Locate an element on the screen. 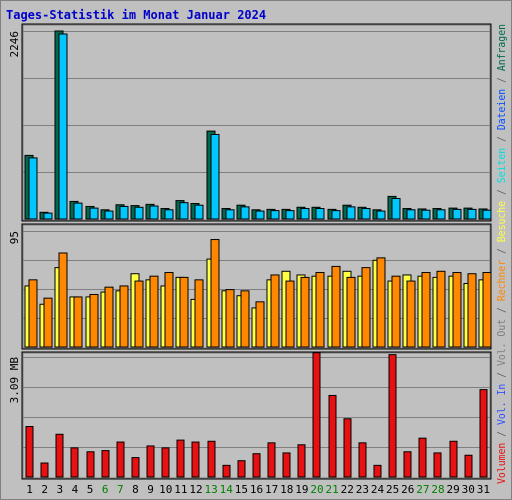 This screenshot has width=512, height=500. x-tick-label-day-29: 29 is located at coordinates (453, 489).